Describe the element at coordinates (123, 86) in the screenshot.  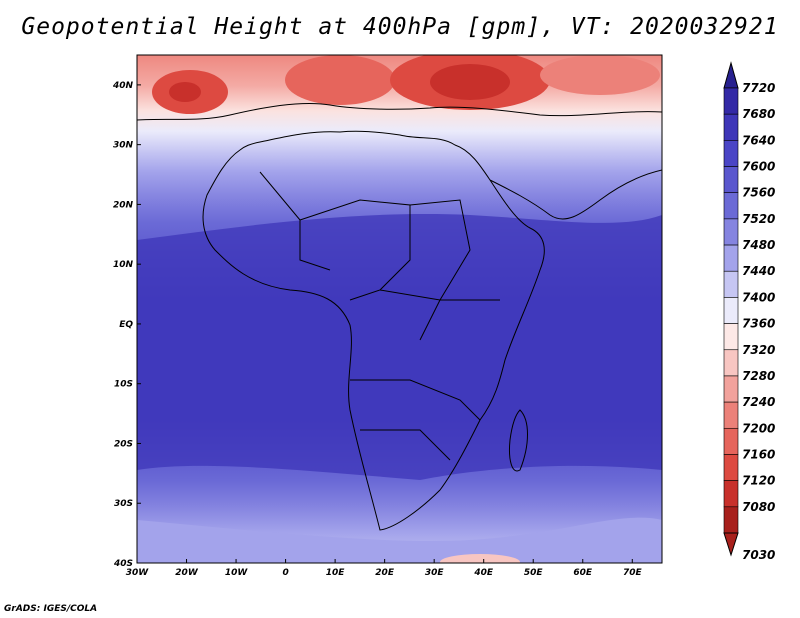
I see `lat-tick-label: 40N` at that location.